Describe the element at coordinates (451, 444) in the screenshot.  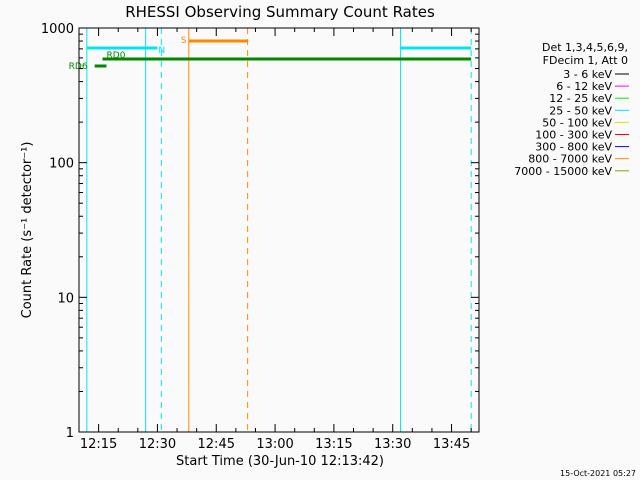
I see `x-tick-label: 13:45` at that location.